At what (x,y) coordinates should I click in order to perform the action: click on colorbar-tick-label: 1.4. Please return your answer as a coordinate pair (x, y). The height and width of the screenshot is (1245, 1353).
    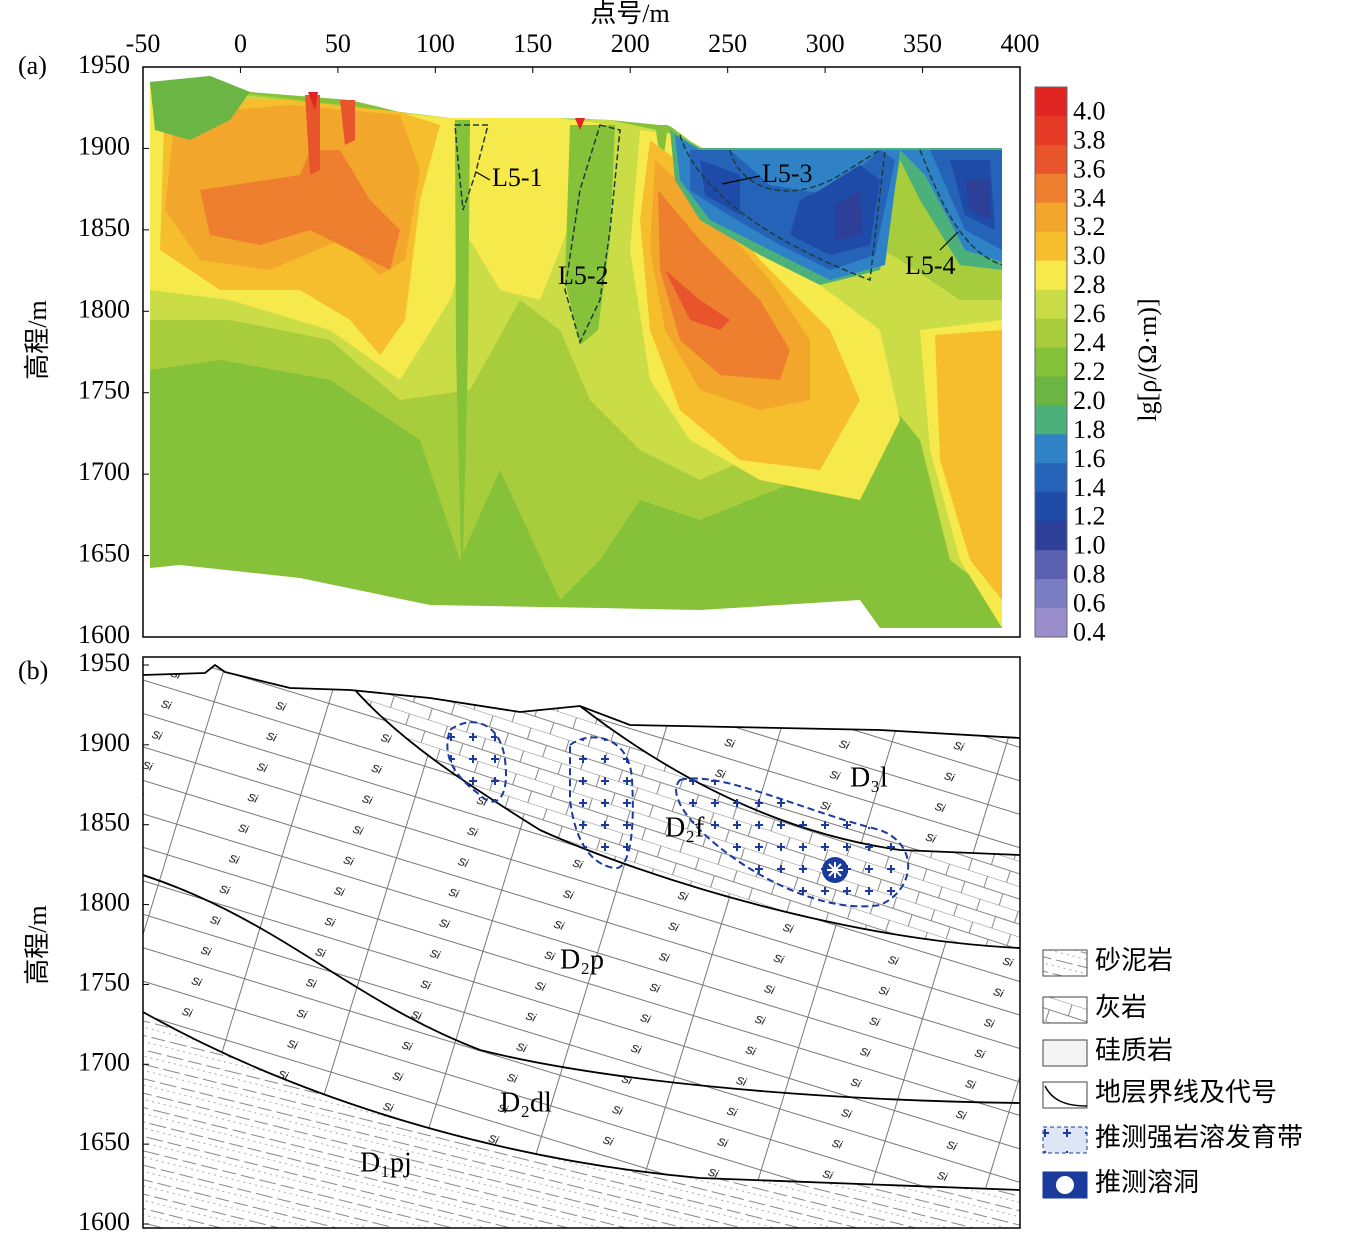
    Looking at the image, I should click on (1089, 487).